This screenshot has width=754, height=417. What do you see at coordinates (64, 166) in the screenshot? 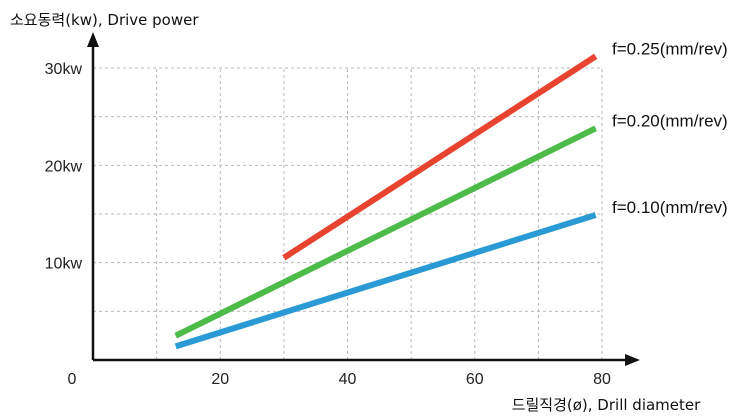
I see `y-tick-label: 20kw` at bounding box center [64, 166].